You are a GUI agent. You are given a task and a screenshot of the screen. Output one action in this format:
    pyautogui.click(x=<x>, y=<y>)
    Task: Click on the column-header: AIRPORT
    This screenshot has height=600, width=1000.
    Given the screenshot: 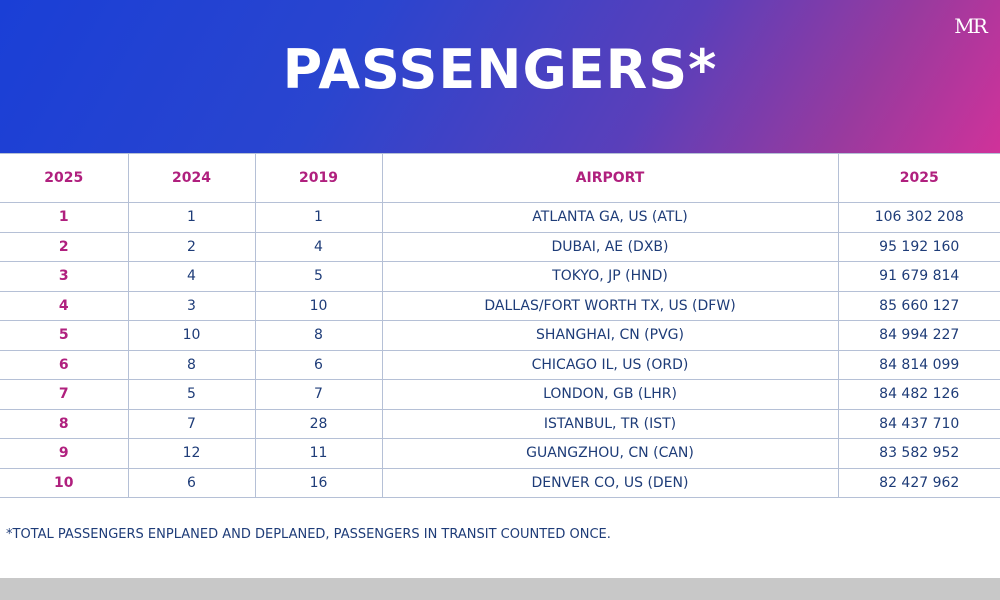 What is the action you would take?
    pyautogui.click(x=610, y=178)
    